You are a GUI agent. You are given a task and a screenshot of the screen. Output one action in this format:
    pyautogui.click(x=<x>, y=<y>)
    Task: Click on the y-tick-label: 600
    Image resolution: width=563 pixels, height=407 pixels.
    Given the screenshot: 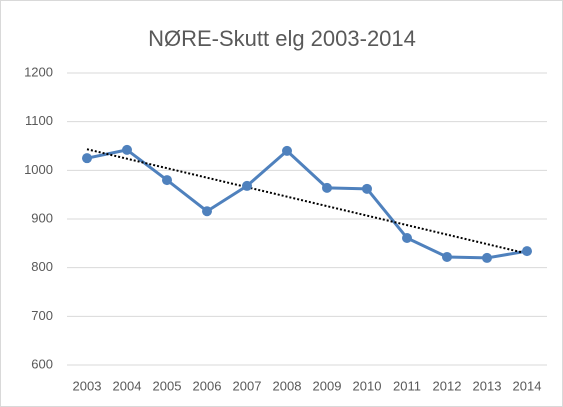 What is the action you would take?
    pyautogui.click(x=42, y=363)
    